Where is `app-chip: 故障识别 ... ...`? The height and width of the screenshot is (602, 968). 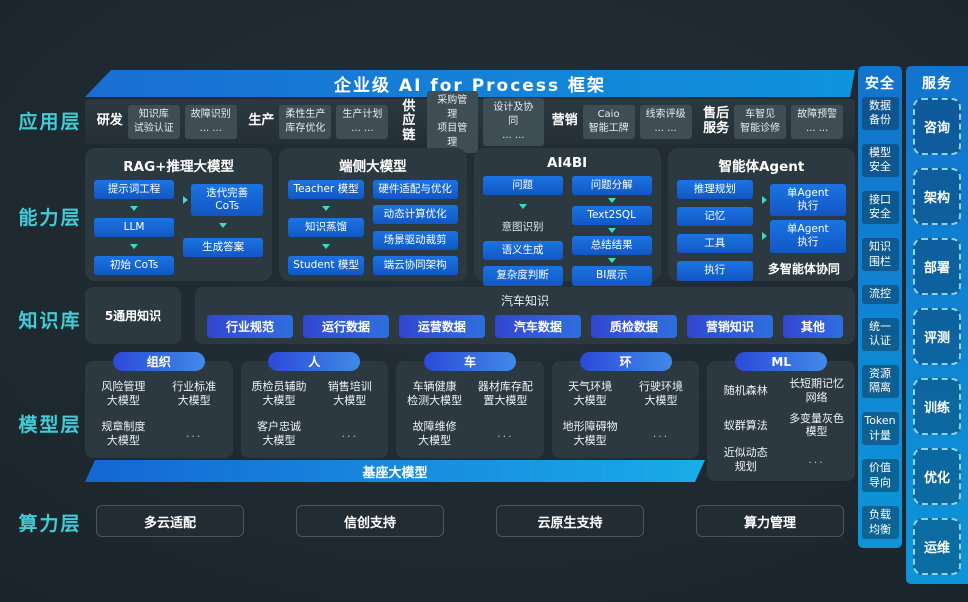 app-chip: 故障识别 ... ... is located at coordinates (210, 121).